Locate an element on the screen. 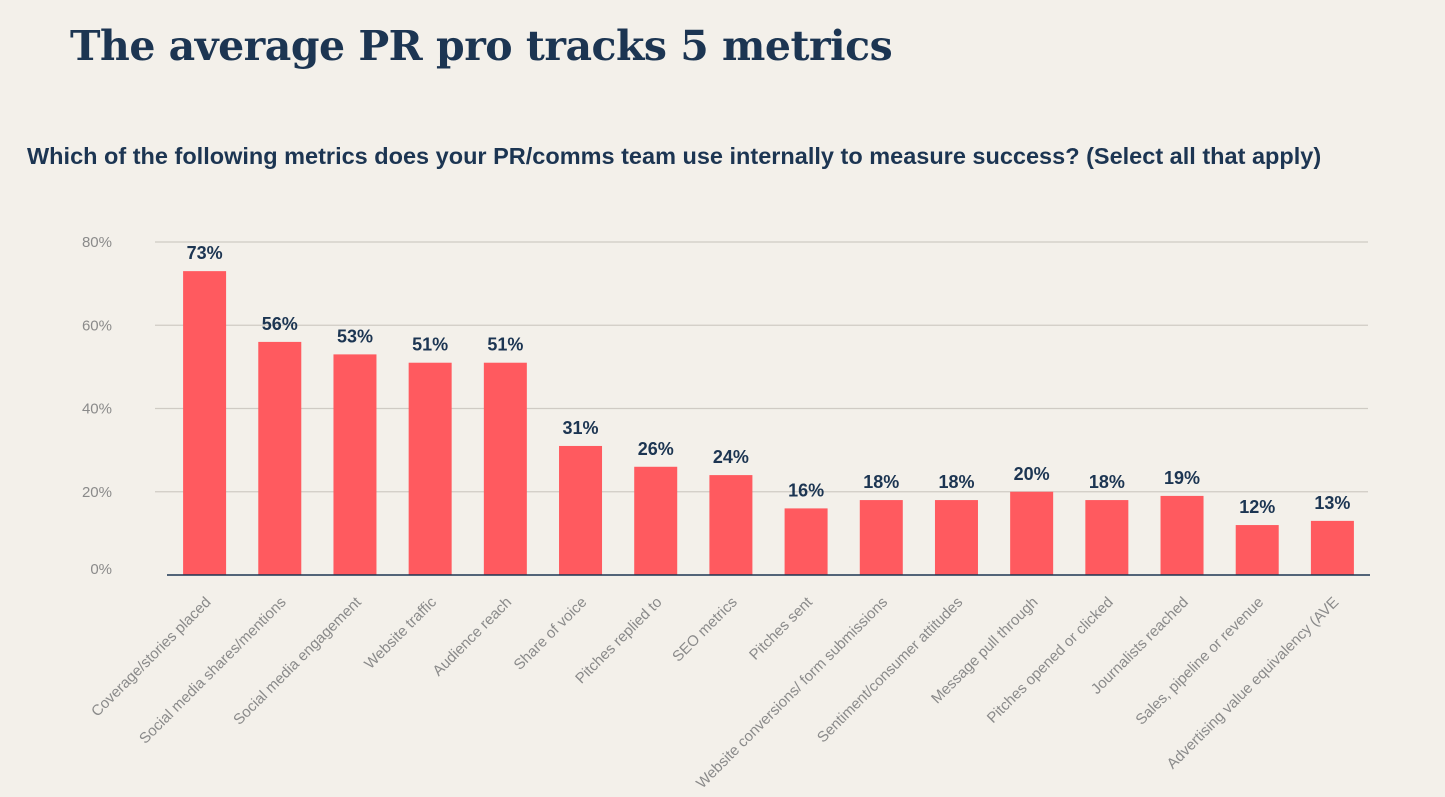  x-category-label: Website traffic is located at coordinates (400, 632).